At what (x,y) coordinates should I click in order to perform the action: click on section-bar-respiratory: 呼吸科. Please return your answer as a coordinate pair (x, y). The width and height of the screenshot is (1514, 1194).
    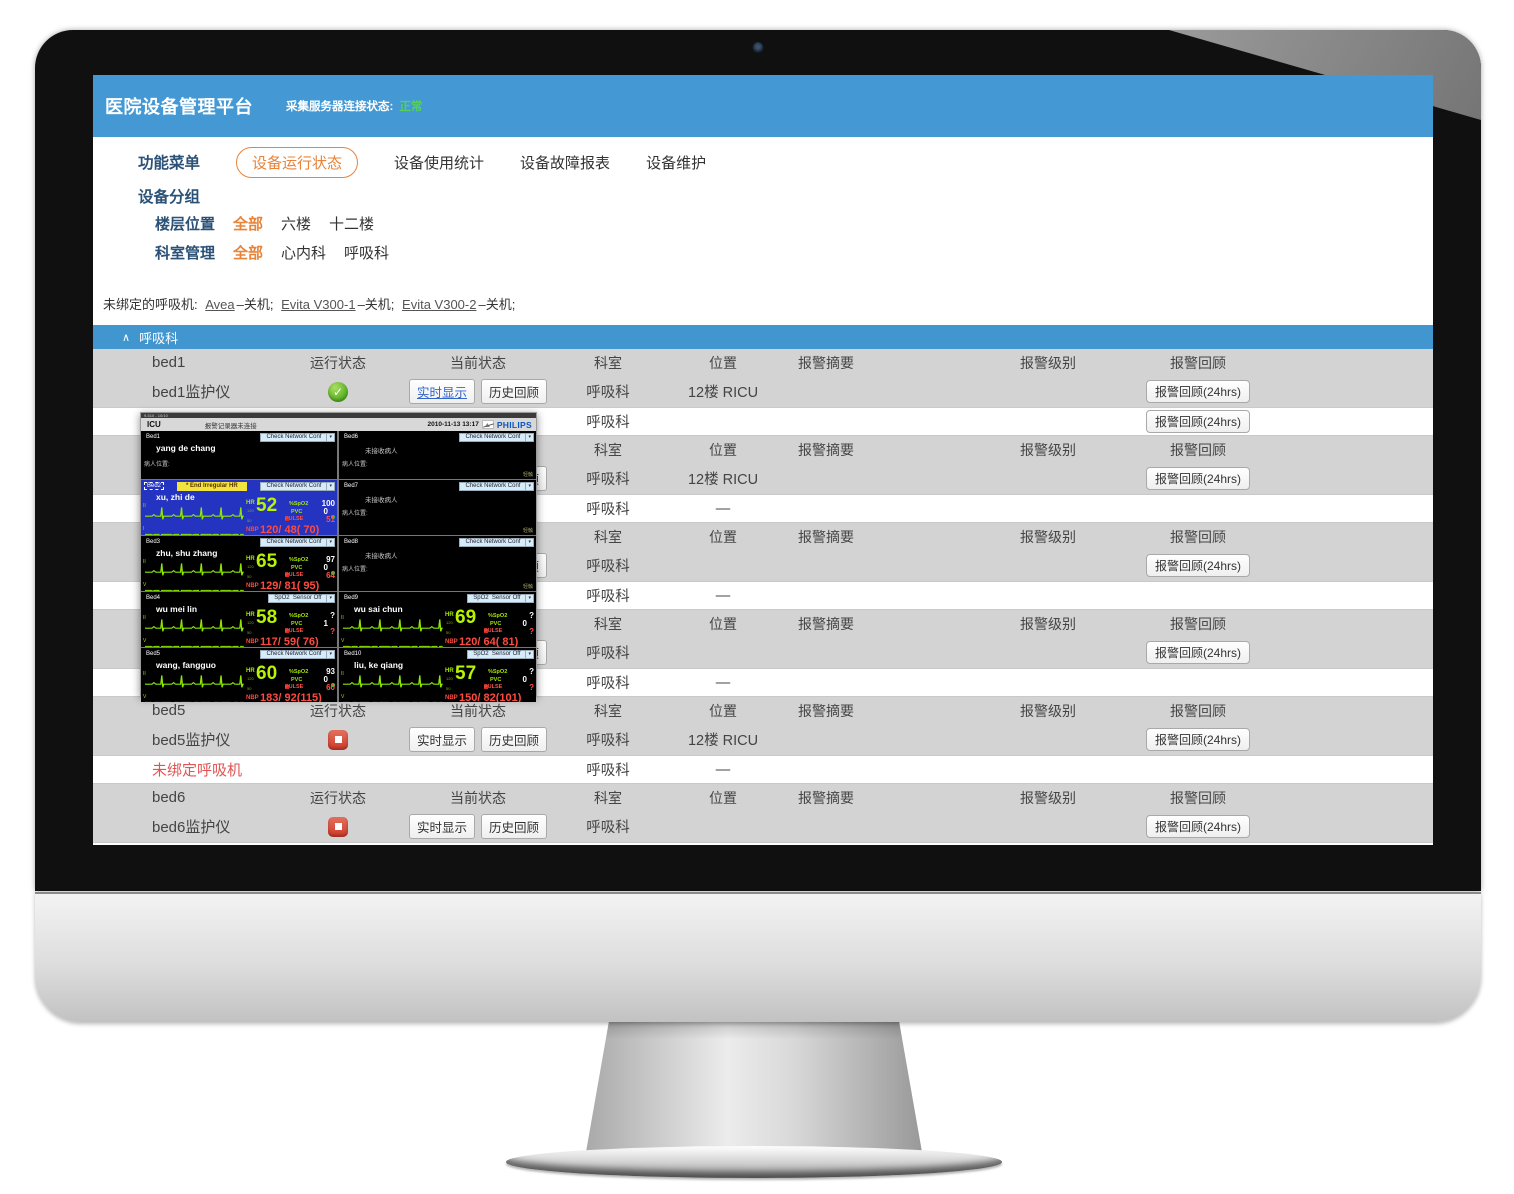
    Looking at the image, I should click on (763, 337).